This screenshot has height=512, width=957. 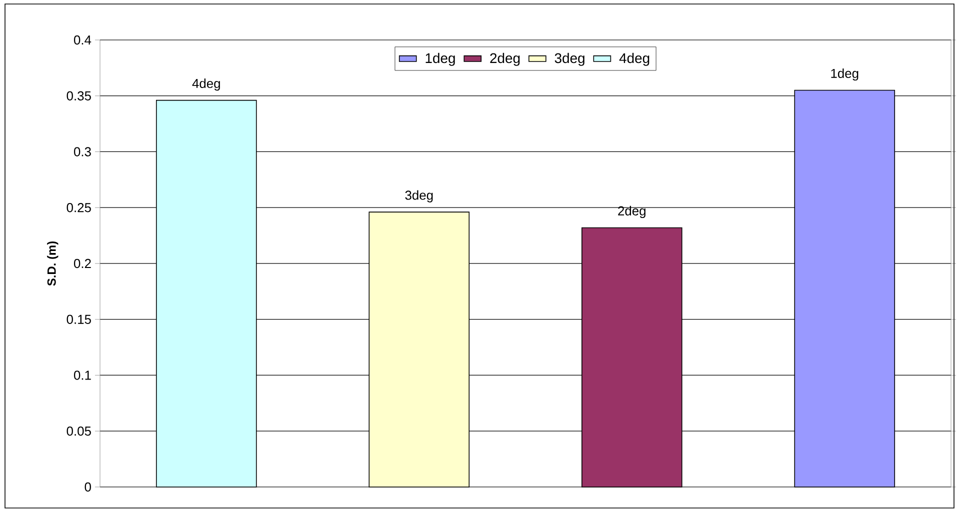 I want to click on legend-label: 1deg, so click(x=440, y=59).